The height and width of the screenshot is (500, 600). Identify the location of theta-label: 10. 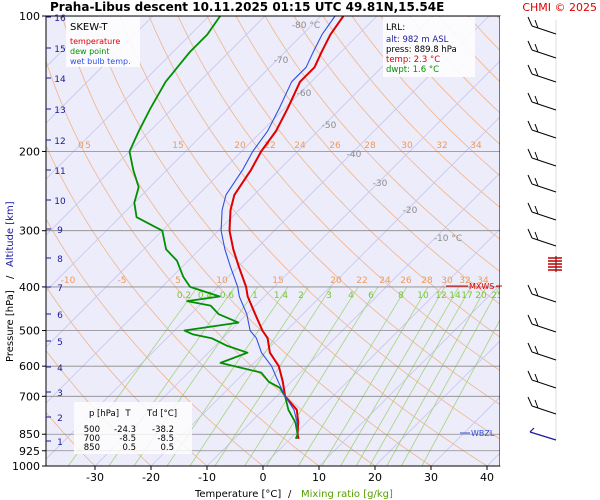
(222, 281).